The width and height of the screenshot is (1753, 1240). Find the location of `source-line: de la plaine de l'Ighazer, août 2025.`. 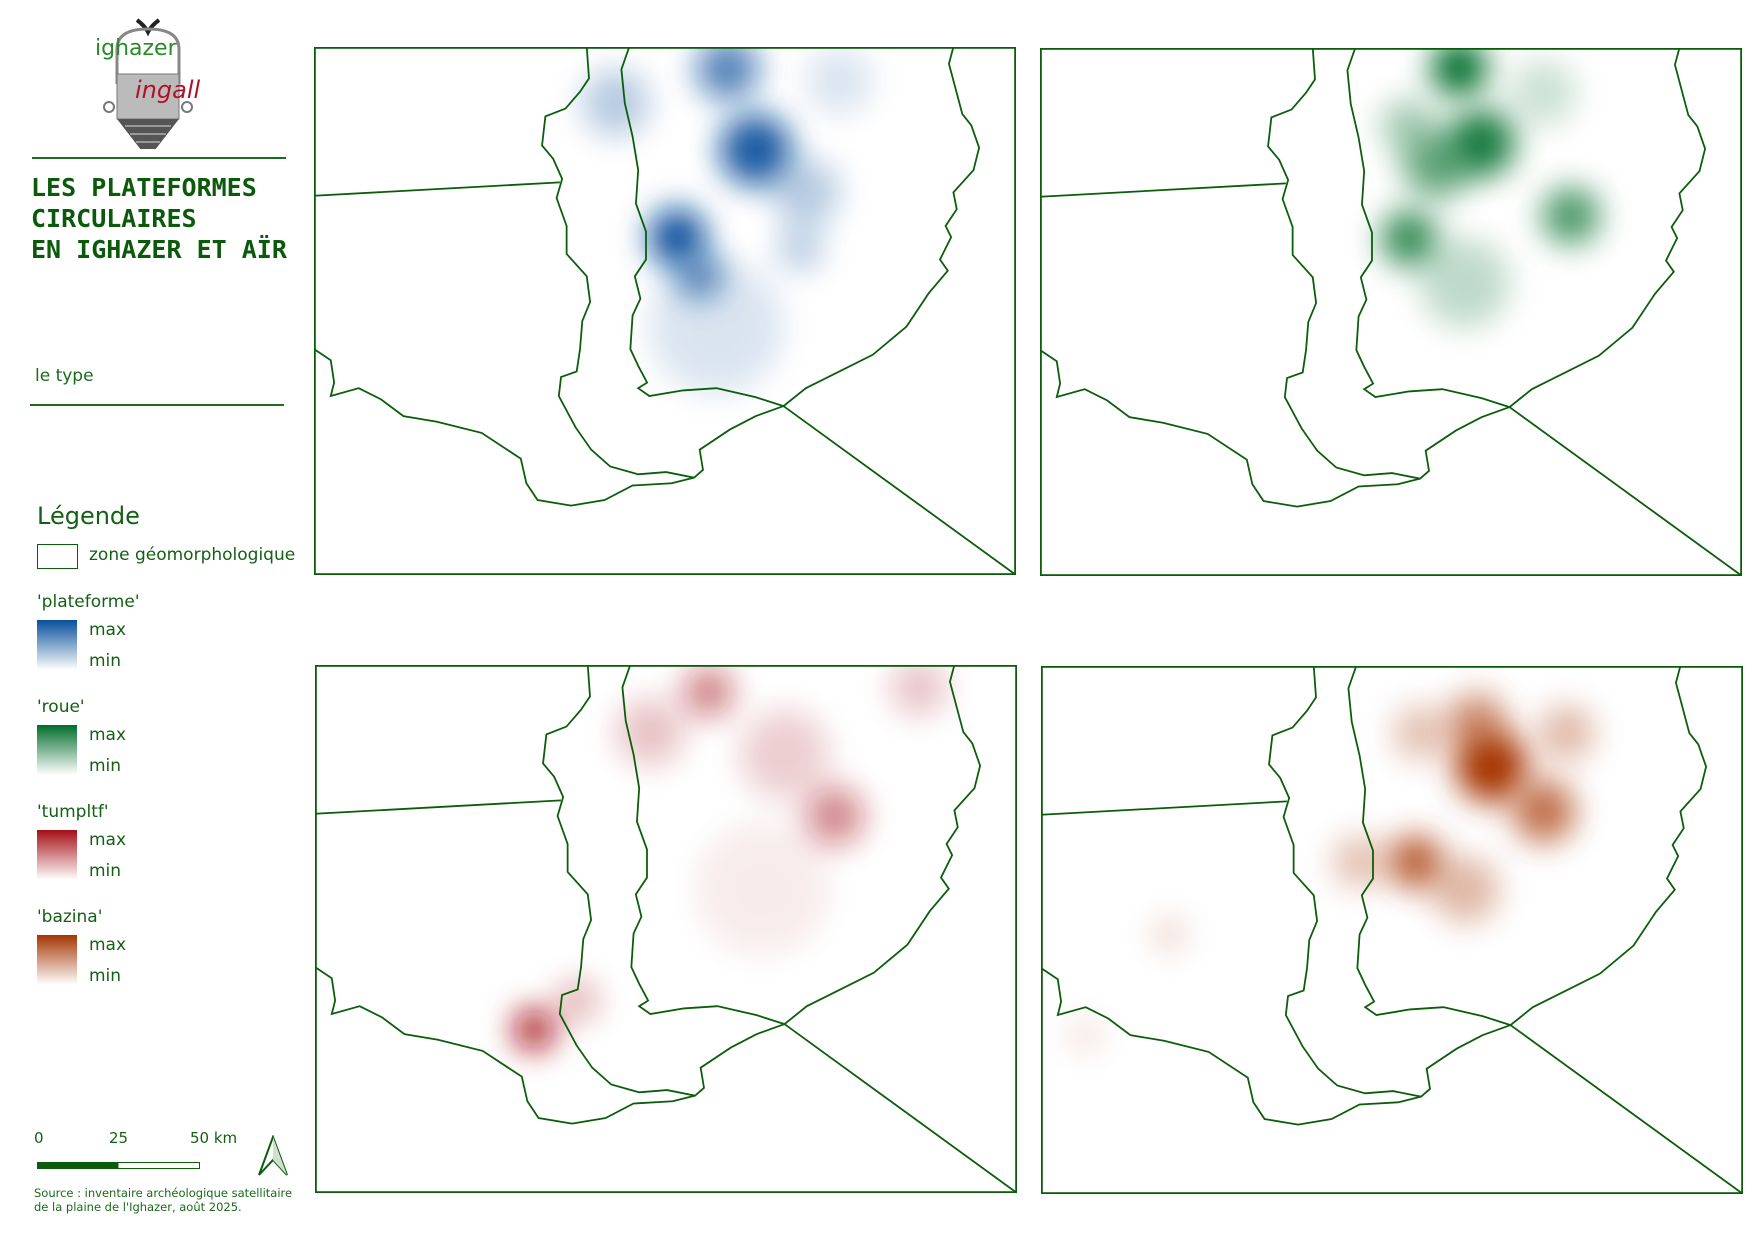

source-line: de la plaine de l'Ighazer, août 2025. is located at coordinates (138, 1207).